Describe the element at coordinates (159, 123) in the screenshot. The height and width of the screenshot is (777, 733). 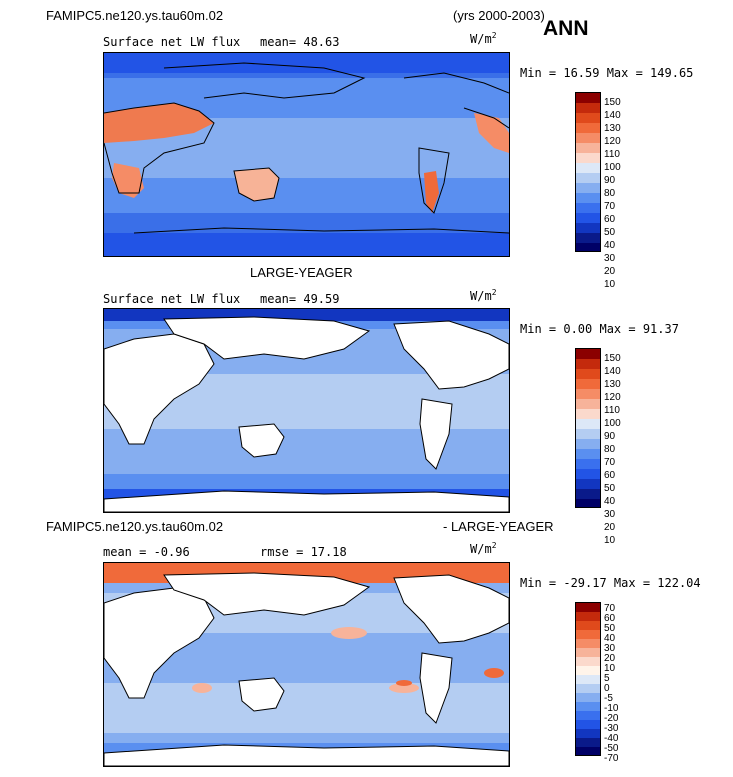
I see `sahara-region` at that location.